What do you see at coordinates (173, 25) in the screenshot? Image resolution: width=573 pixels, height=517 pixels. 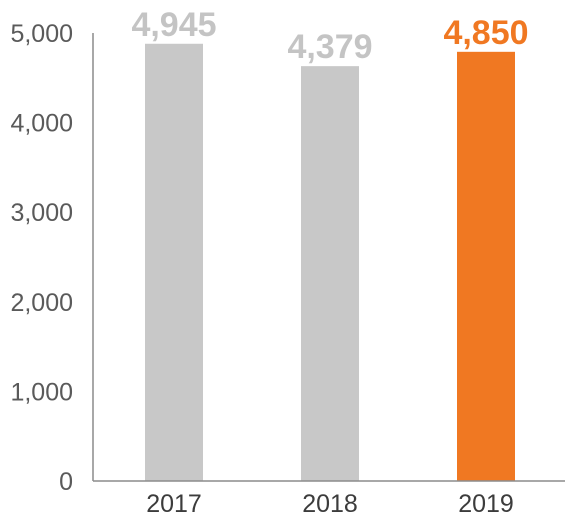 I see `data-label-2017: 4,945` at bounding box center [173, 25].